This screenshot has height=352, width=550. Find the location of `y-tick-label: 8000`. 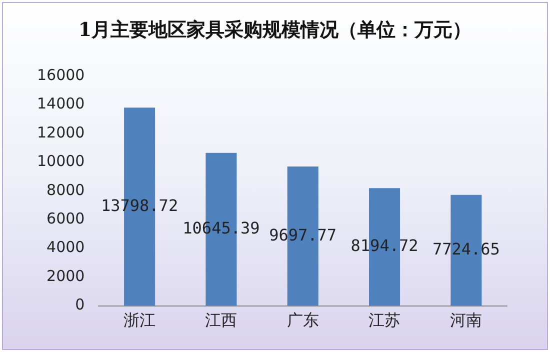

y-tick-label: 8000 is located at coordinates (65, 189).